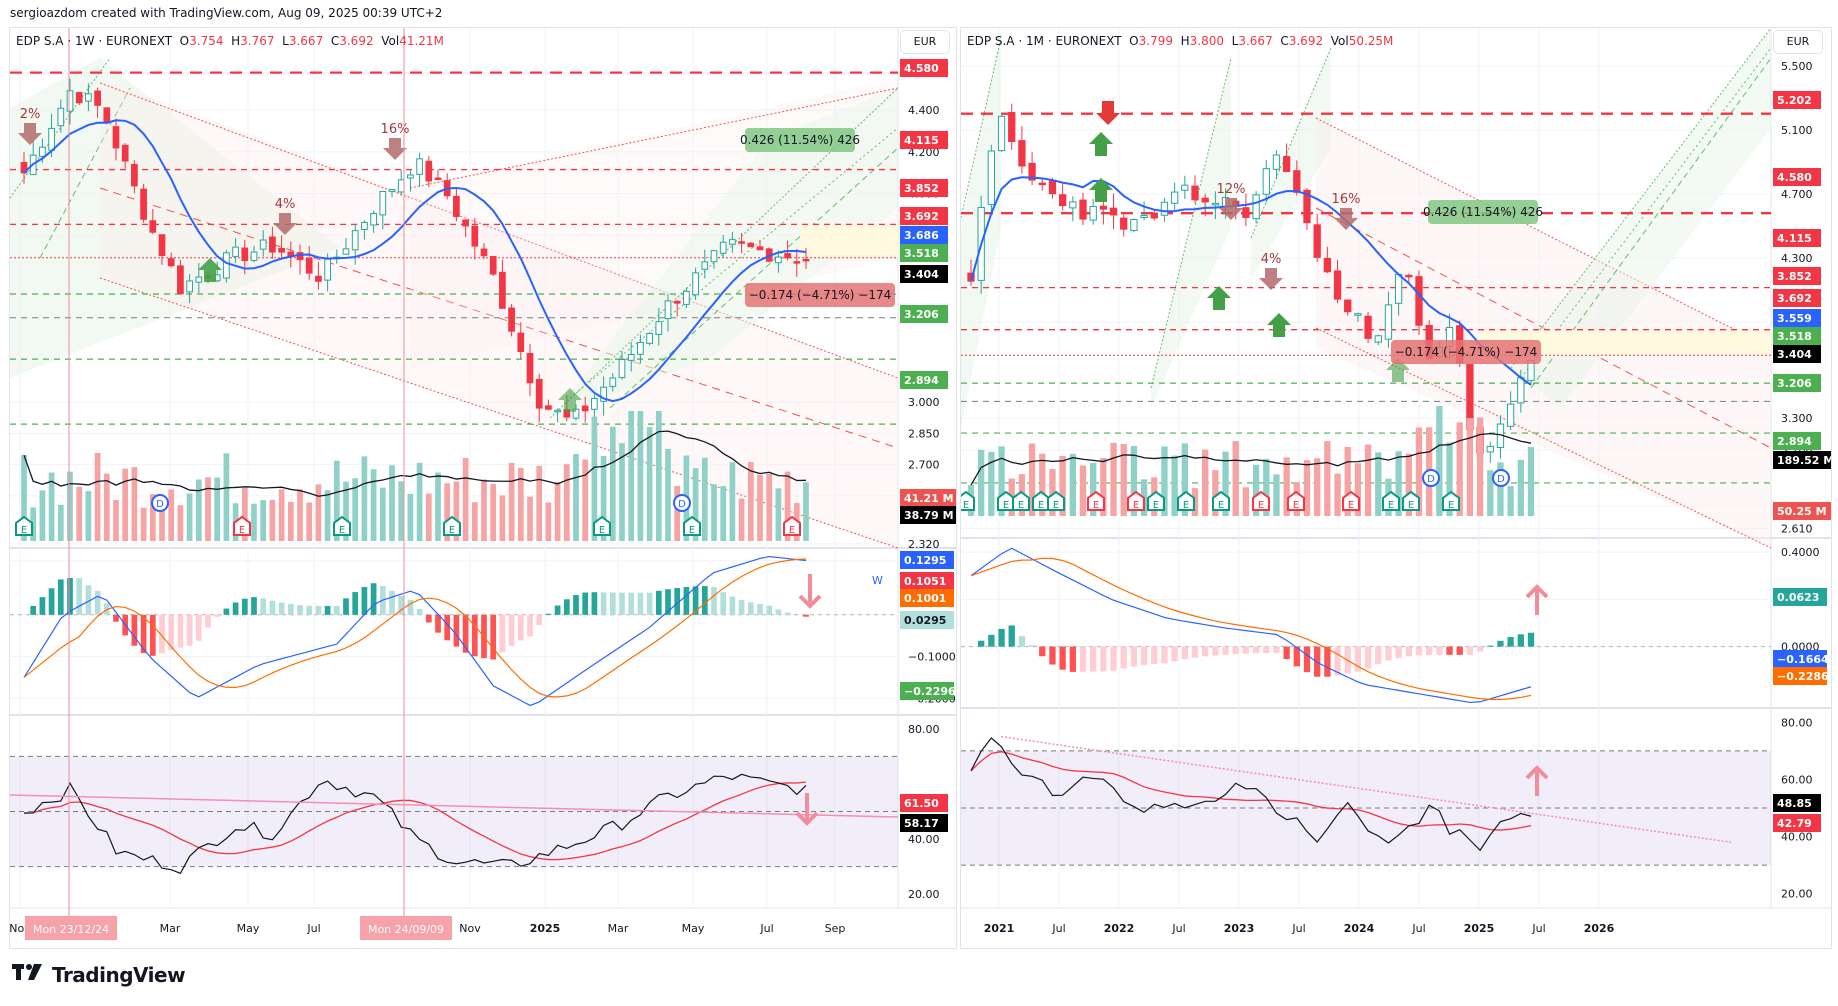 The height and width of the screenshot is (1006, 1838). I want to click on rsi-tick-label: 80.00, so click(1797, 722).